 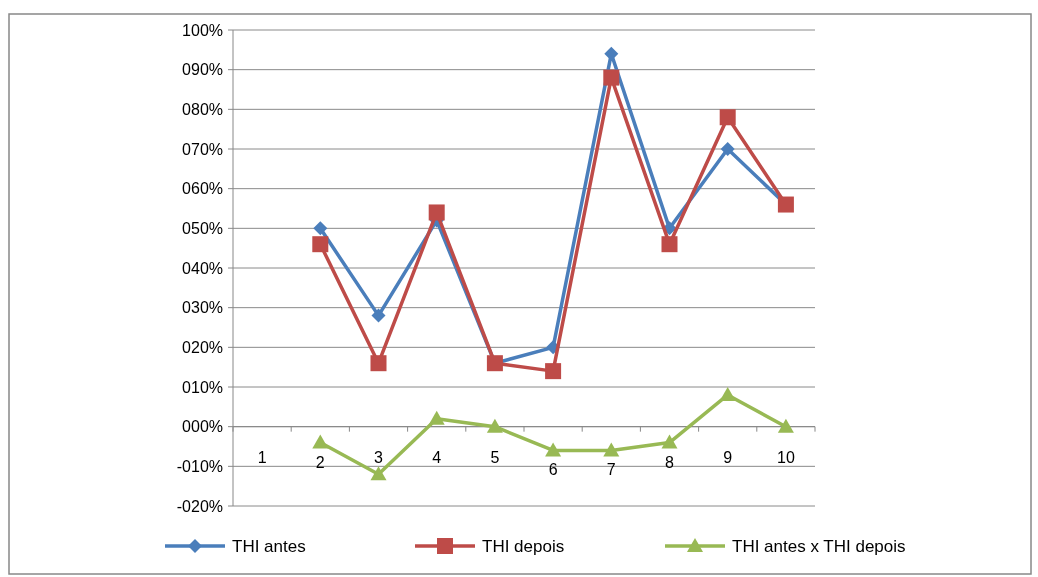 I want to click on x-tick-label: 5, so click(x=495, y=457).